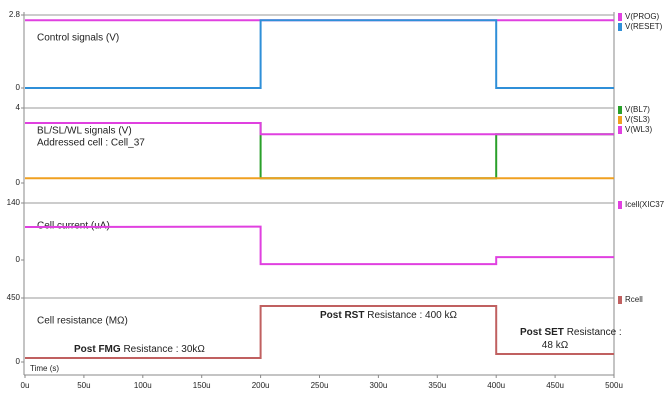 This screenshot has height=397, width=664. What do you see at coordinates (342, 315) in the screenshot?
I see `annotation-bold: Post RST` at bounding box center [342, 315].